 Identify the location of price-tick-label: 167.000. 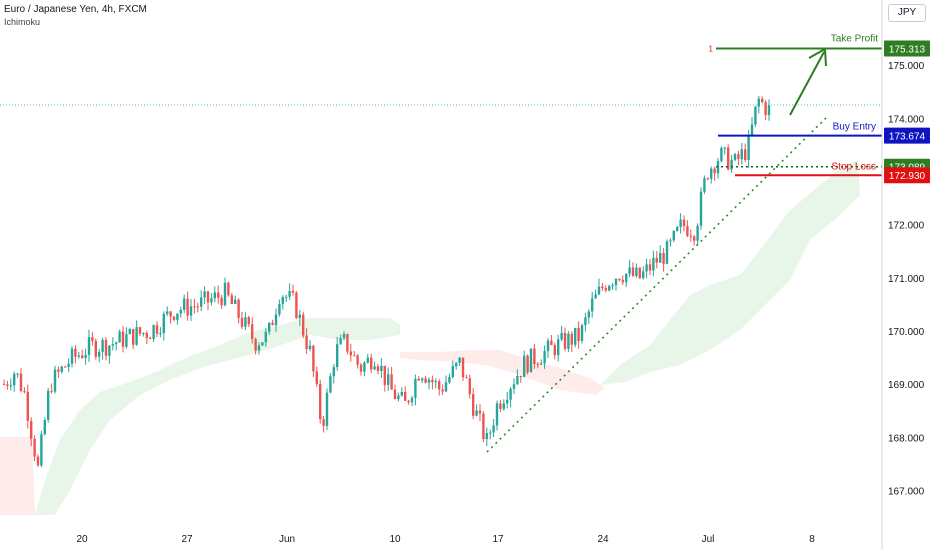
(906, 491).